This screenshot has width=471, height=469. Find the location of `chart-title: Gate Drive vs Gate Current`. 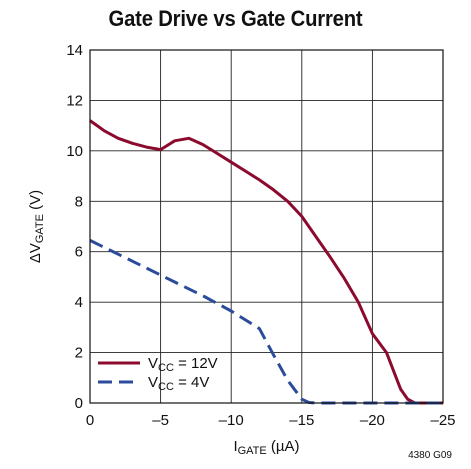

chart-title: Gate Drive vs Gate Current is located at coordinates (235, 18).